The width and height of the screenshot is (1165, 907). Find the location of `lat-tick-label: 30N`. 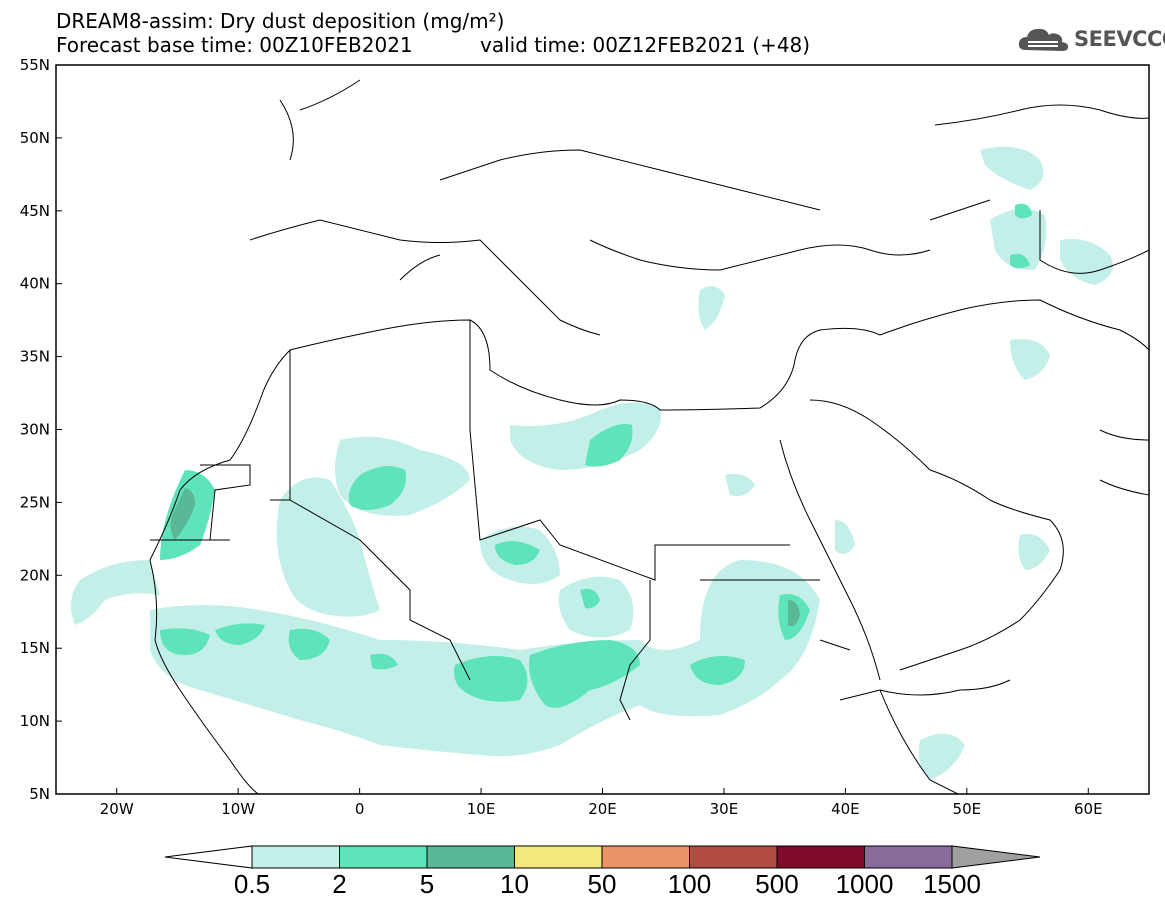

lat-tick-label: 30N is located at coordinates (35, 430).